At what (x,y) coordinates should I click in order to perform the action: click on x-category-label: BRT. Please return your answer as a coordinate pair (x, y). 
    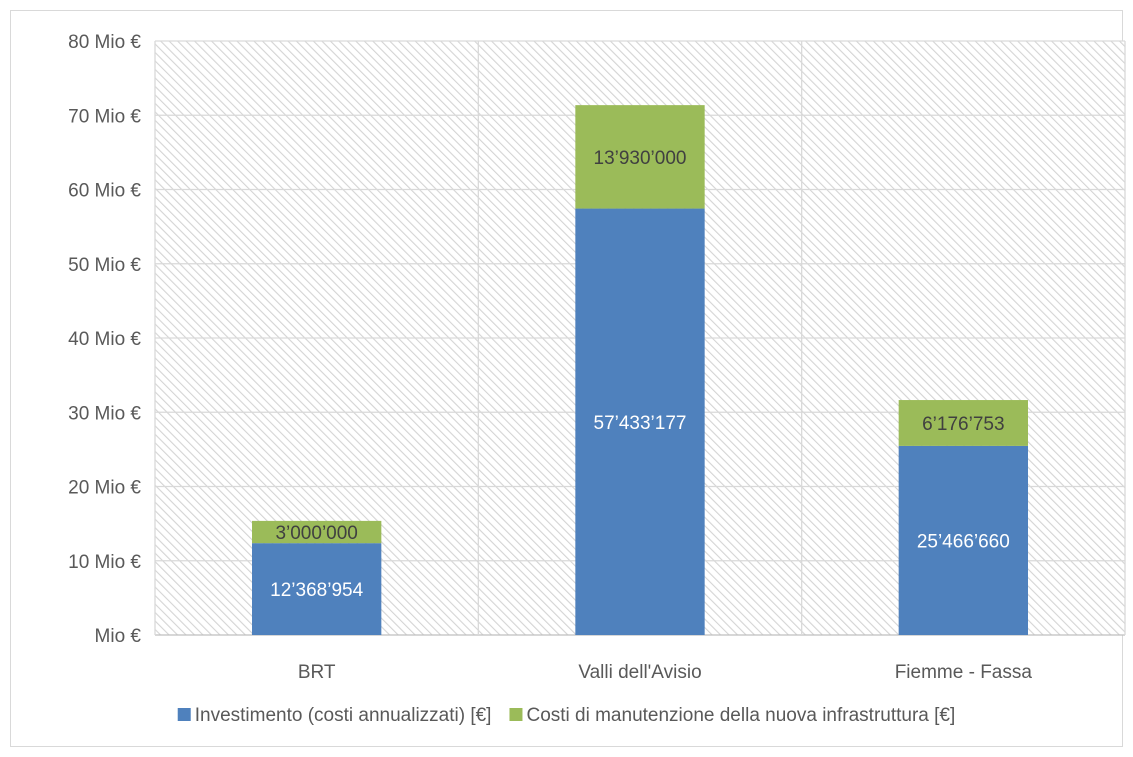
    Looking at the image, I should click on (317, 672).